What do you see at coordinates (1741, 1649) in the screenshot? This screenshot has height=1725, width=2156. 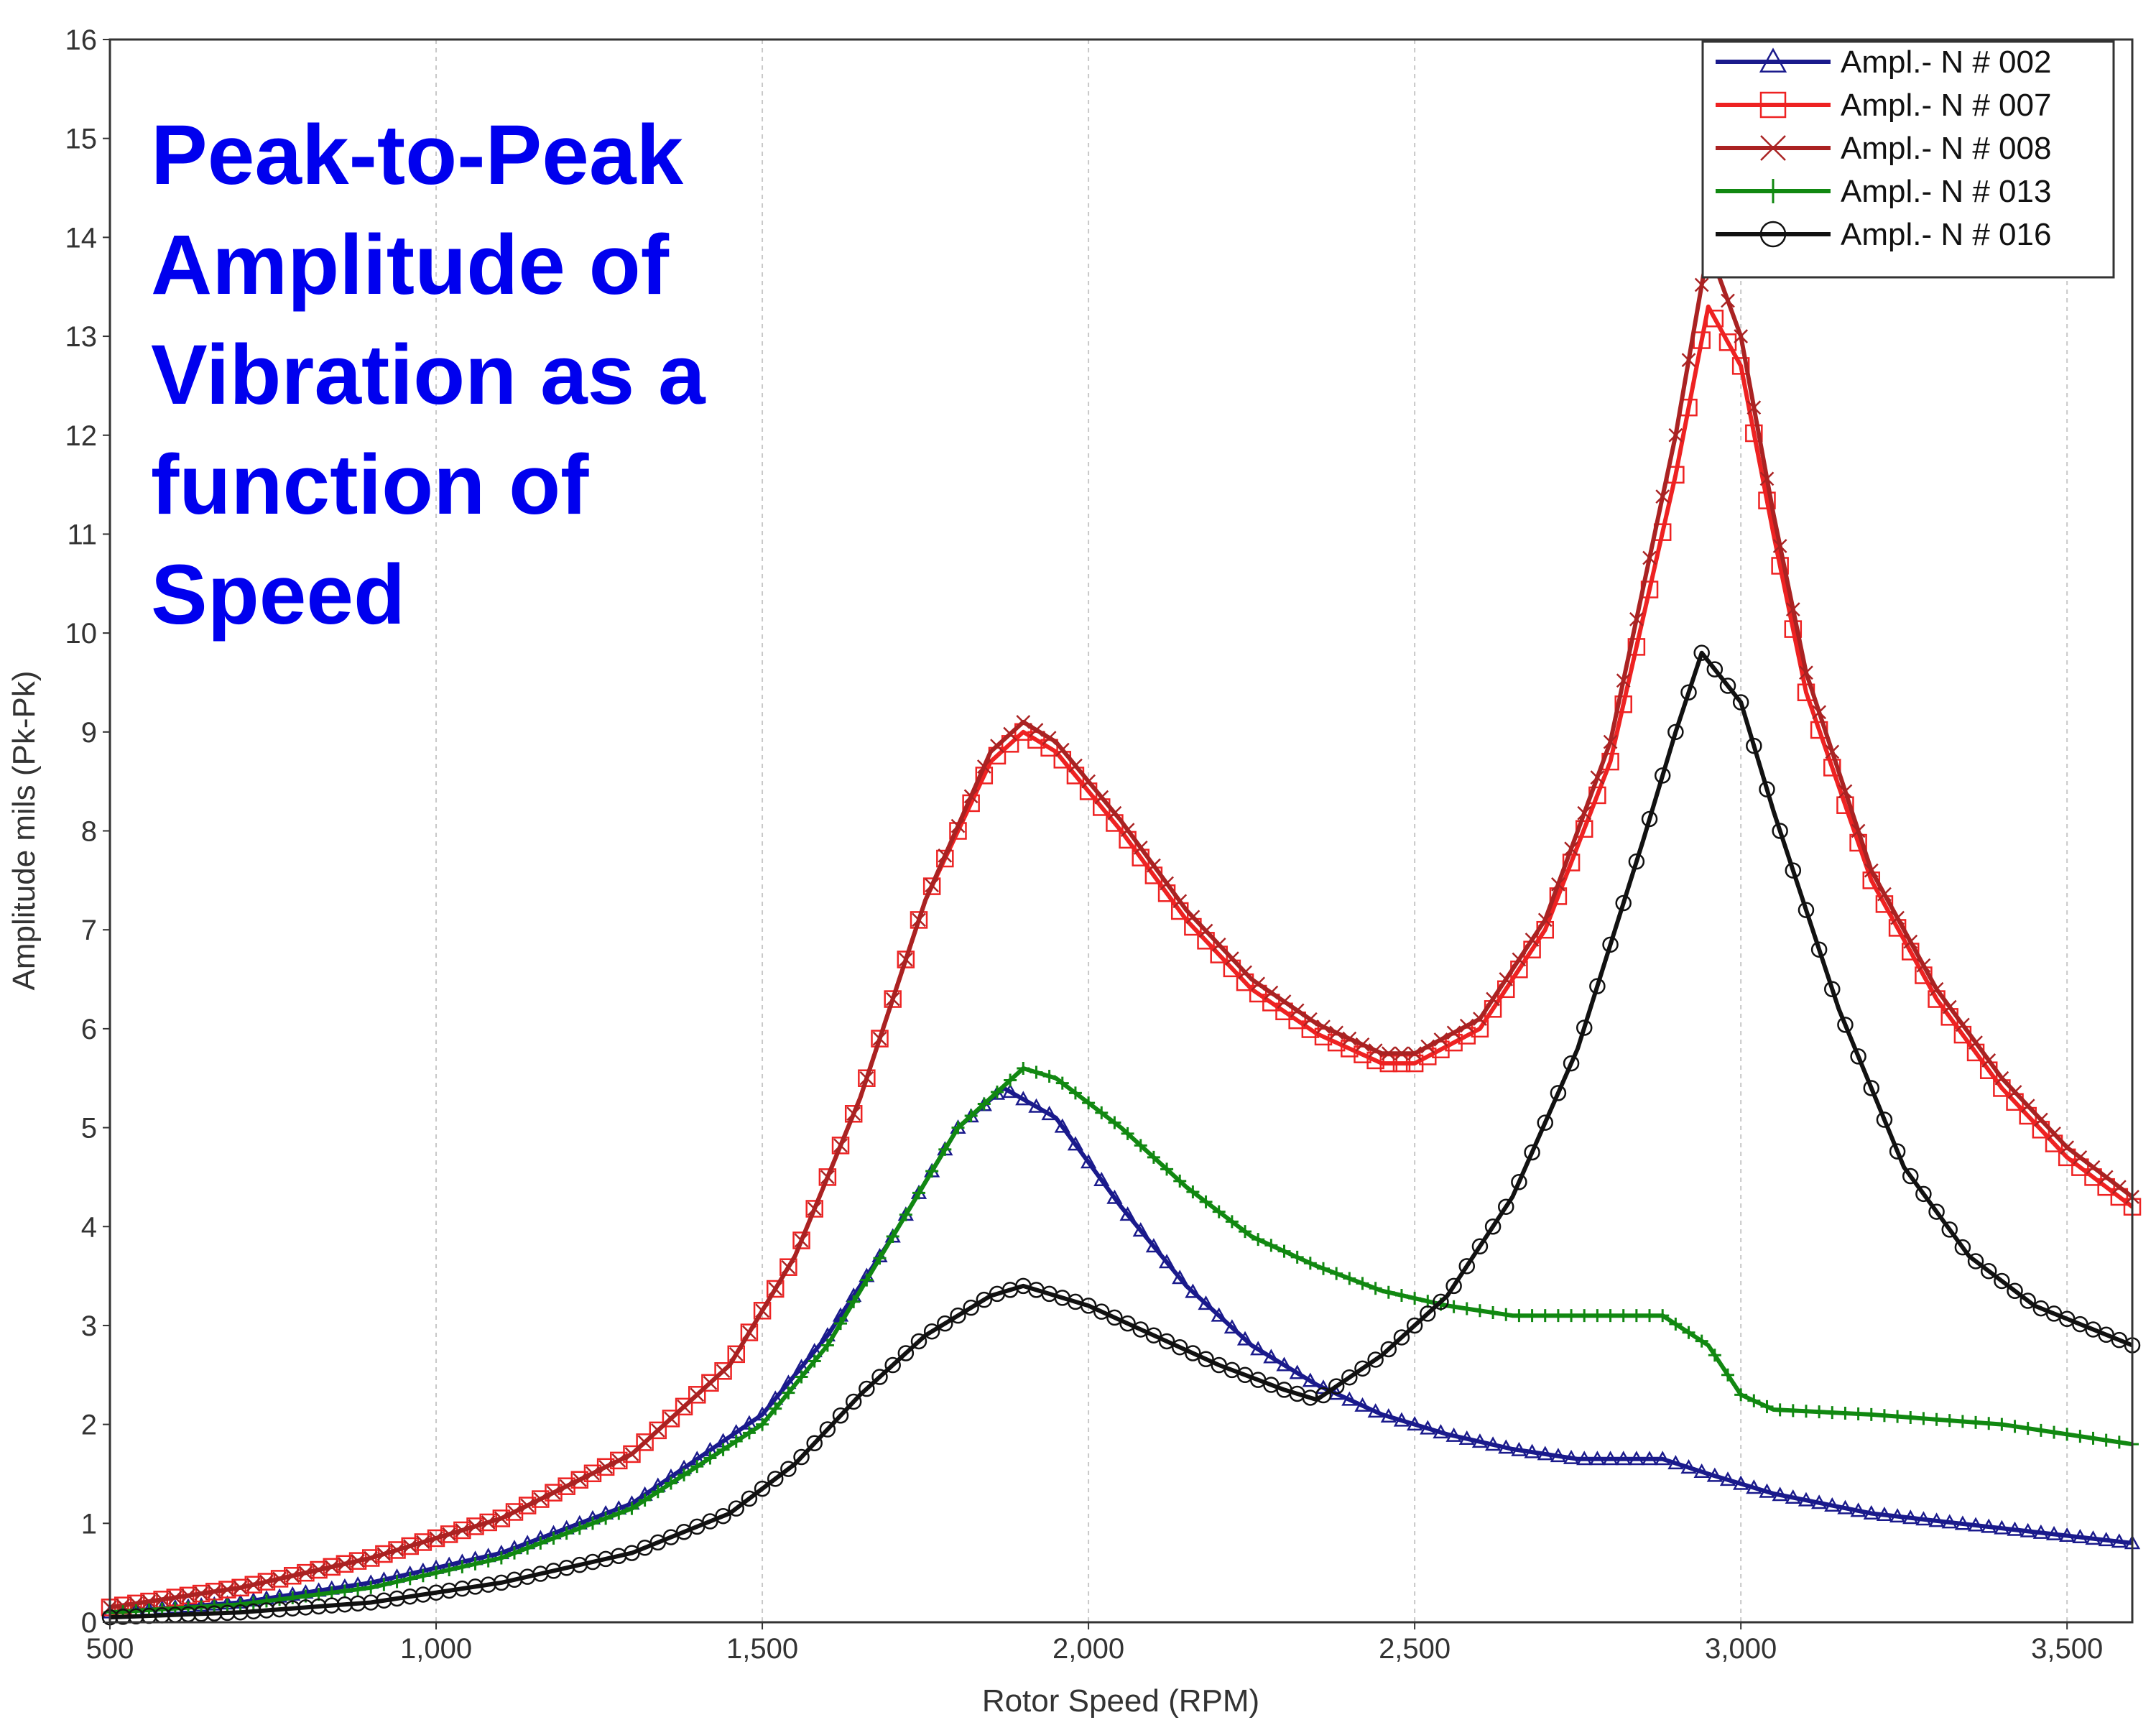 I see `x-tick-label: 3,000` at bounding box center [1741, 1649].